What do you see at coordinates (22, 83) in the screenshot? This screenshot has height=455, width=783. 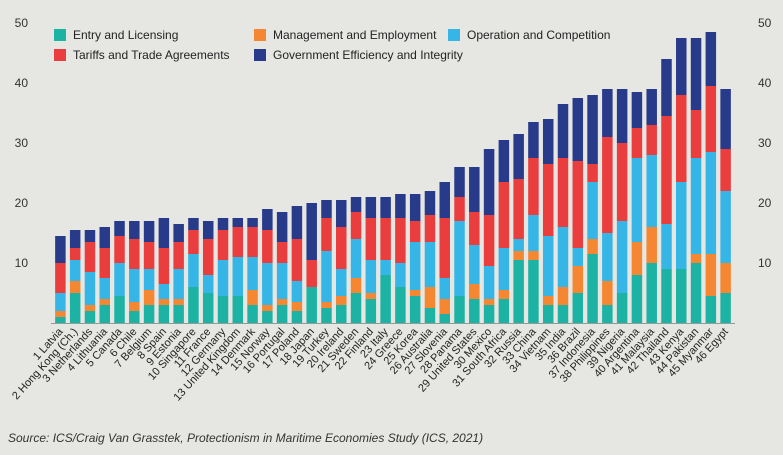 I see `y-tick-label-left: 40` at bounding box center [22, 83].